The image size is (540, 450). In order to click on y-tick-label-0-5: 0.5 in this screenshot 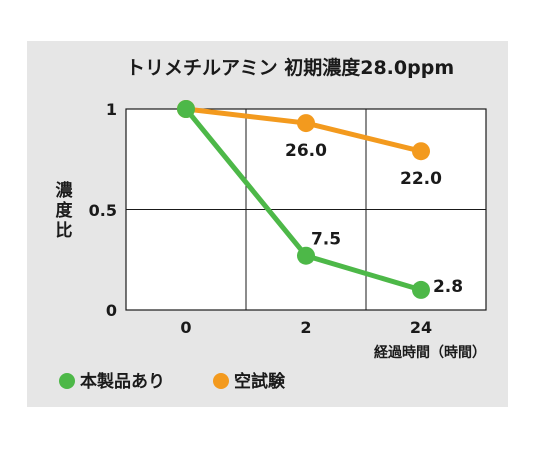, I will do `click(103, 210)`.